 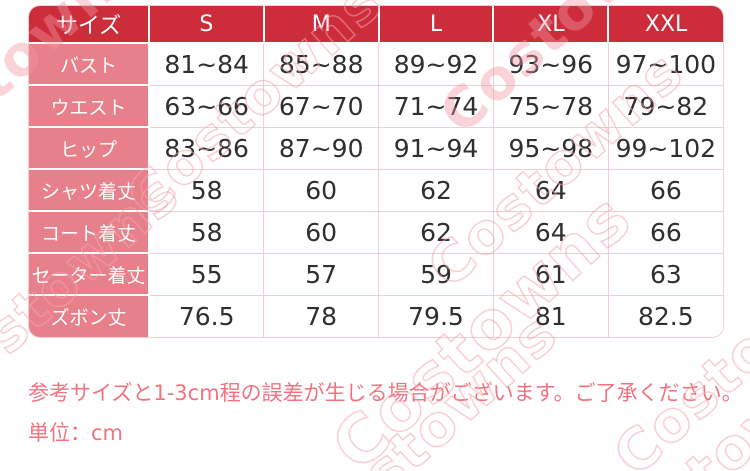 What do you see at coordinates (89, 25) in the screenshot?
I see `corner-header-size: サイズ` at bounding box center [89, 25].